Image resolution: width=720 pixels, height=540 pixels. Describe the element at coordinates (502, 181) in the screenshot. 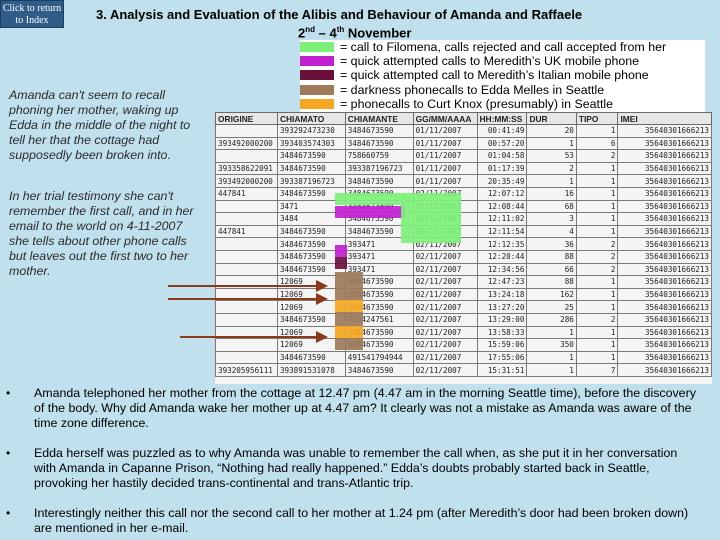

I see `table-cell: 20:35:49` at that location.